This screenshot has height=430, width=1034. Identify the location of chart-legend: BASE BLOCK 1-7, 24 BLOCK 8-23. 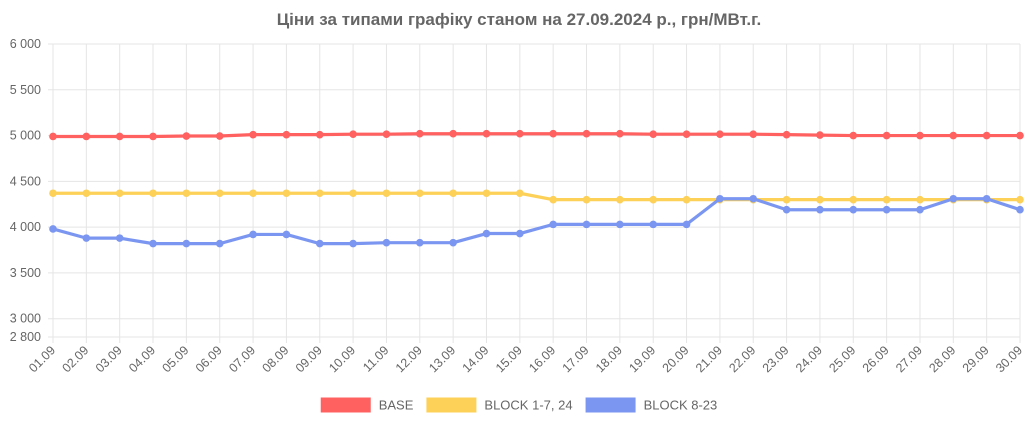
(519, 405).